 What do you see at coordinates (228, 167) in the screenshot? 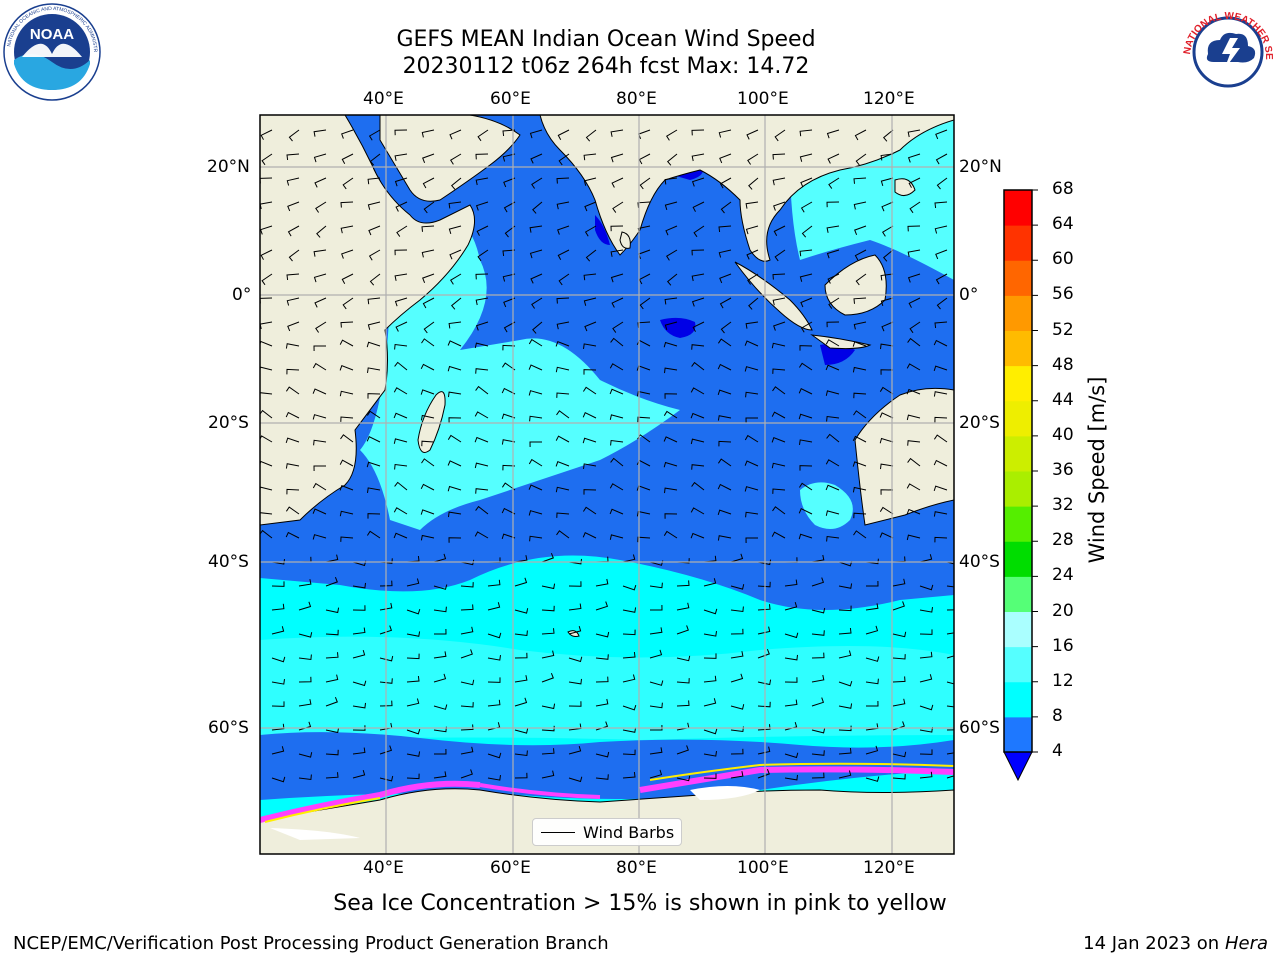
I see `lat-tick-left-1: 20°N` at bounding box center [228, 167].